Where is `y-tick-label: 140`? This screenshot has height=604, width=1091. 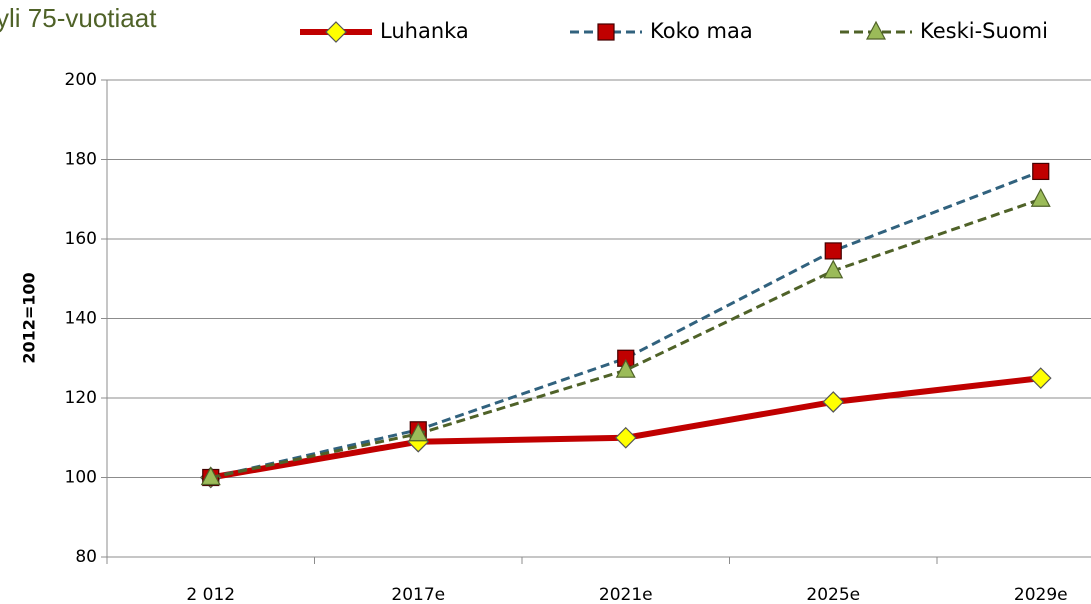 y-tick-label: 140 is located at coordinates (81, 319).